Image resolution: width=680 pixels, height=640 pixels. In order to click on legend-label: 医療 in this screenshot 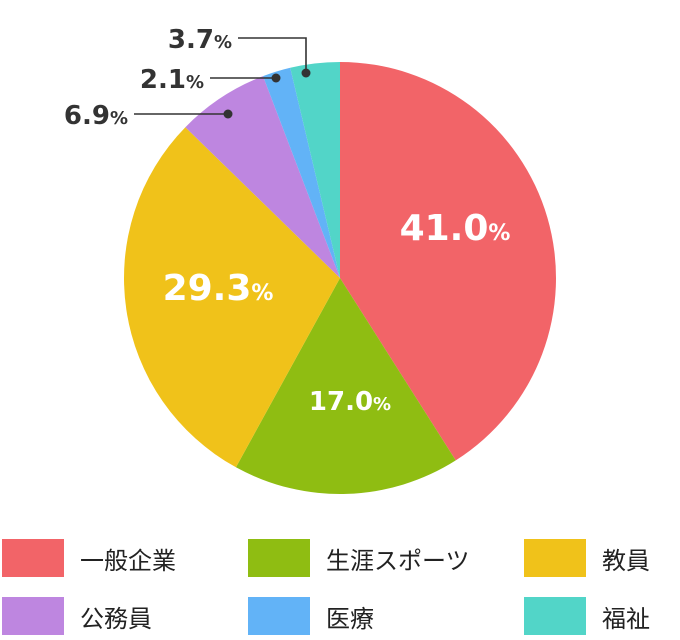, I will do `click(350, 618)`.